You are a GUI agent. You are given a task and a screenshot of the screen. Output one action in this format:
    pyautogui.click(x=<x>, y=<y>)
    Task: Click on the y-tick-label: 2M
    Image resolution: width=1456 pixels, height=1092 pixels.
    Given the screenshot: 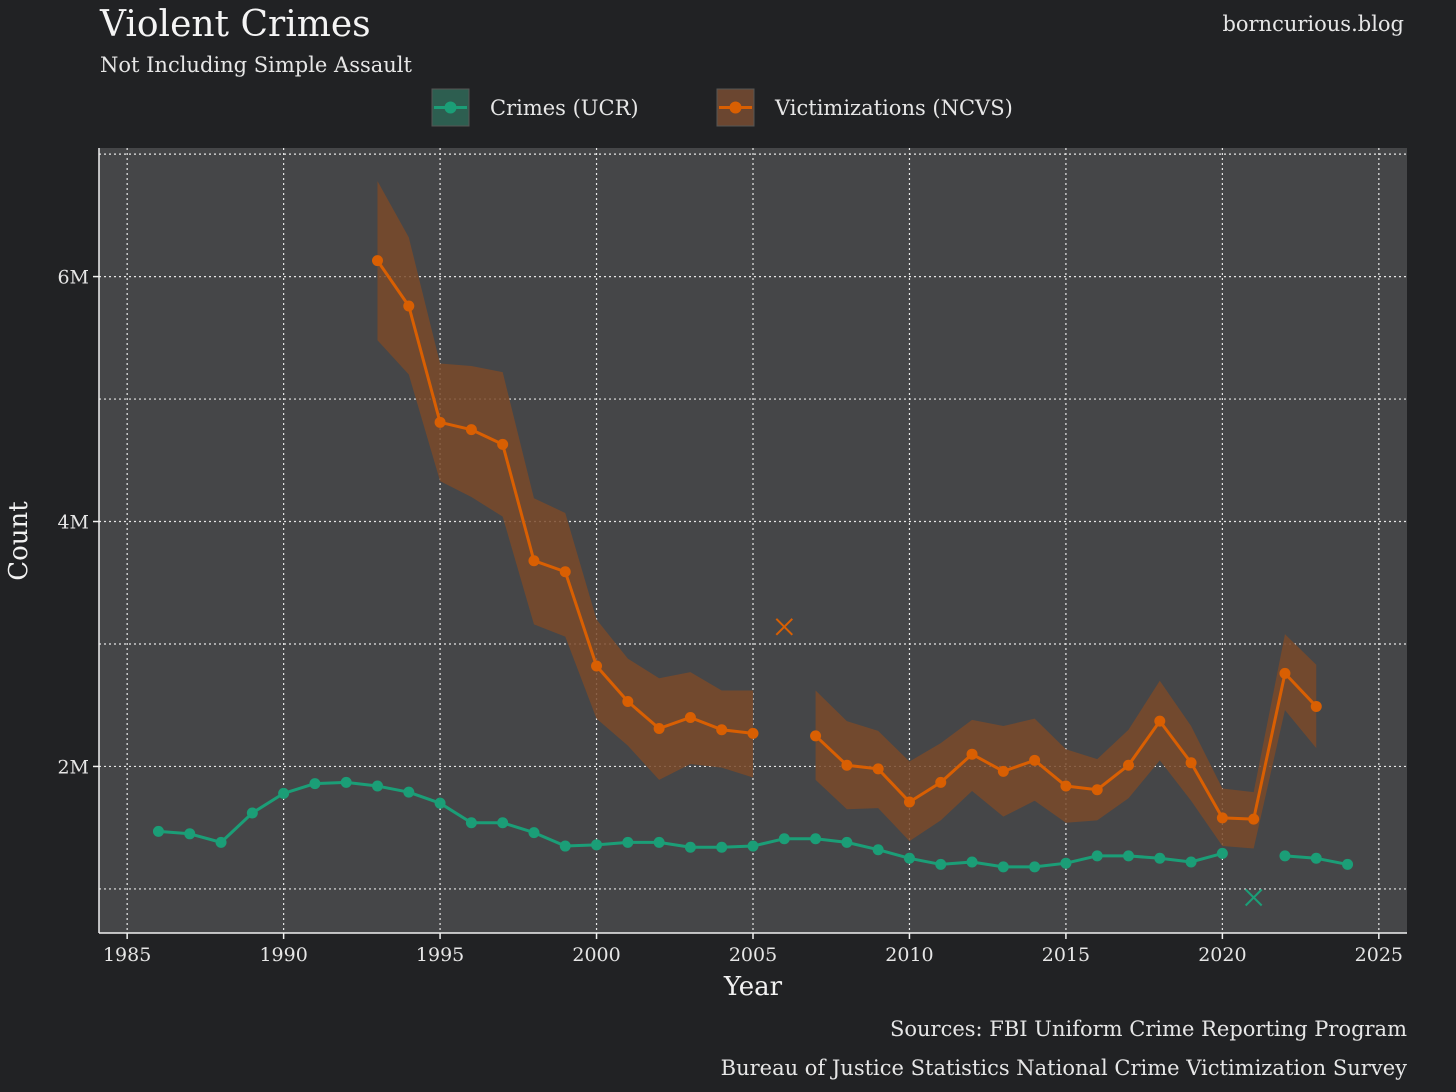 What is the action you would take?
    pyautogui.click(x=73, y=767)
    